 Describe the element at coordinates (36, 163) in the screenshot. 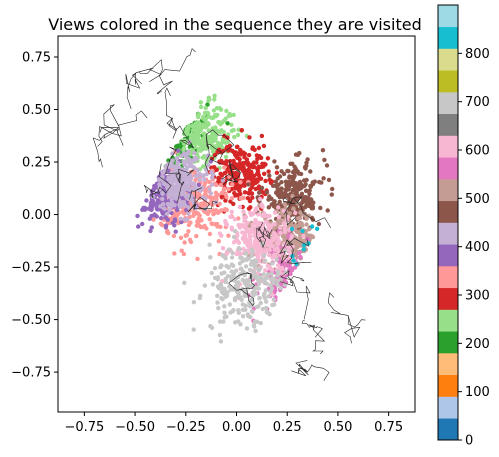

I see `y-tick-label: 0.25` at that location.